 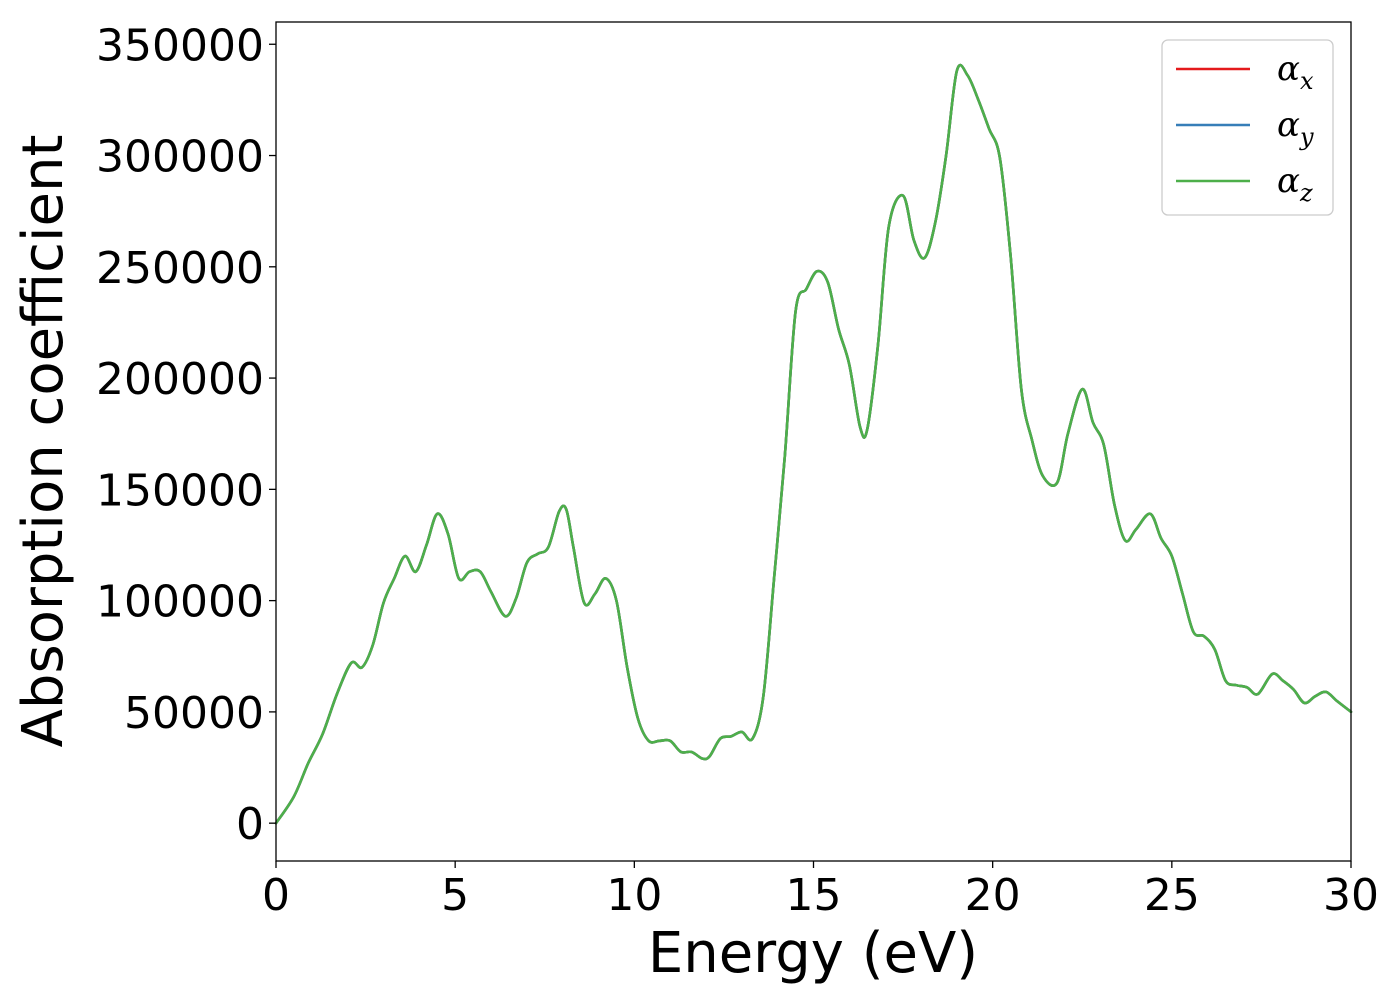 I want to click on x-tick-label: 30, so click(x=1351, y=895).